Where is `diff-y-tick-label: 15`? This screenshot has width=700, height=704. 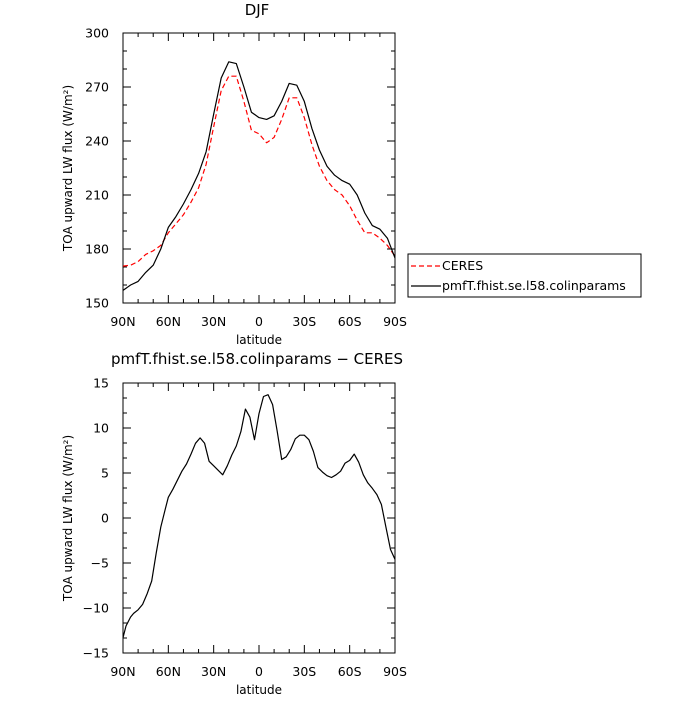 diff-y-tick-label: 15 is located at coordinates (101, 383).